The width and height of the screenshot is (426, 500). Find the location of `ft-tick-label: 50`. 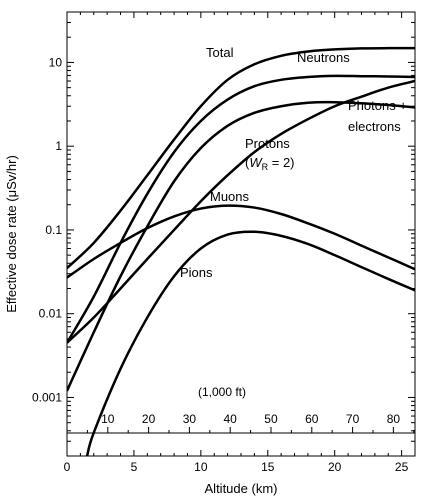

ft-tick-label: 50 is located at coordinates (271, 419).